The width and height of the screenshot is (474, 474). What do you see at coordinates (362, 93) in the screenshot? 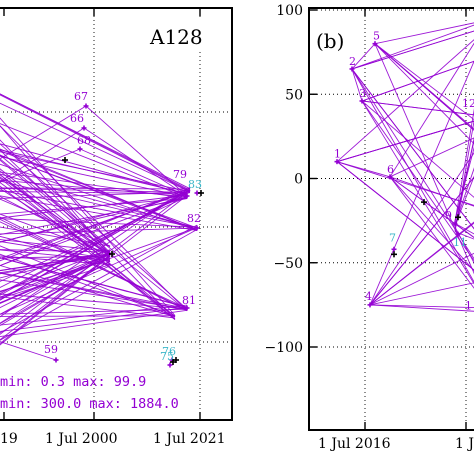
I see `panel-b-point-label: 3` at bounding box center [362, 93].